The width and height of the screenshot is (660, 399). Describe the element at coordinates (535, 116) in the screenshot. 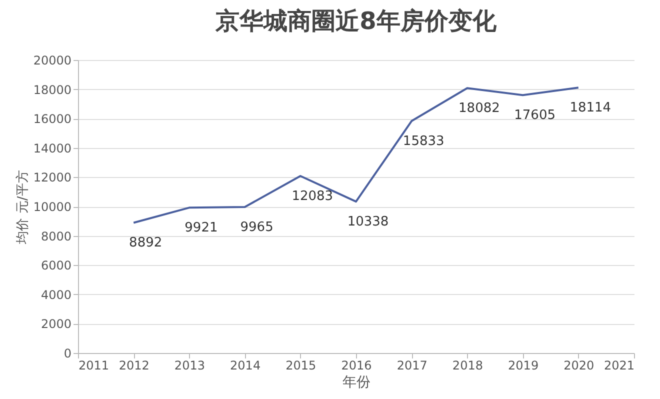

I see `data-label: 17605` at that location.